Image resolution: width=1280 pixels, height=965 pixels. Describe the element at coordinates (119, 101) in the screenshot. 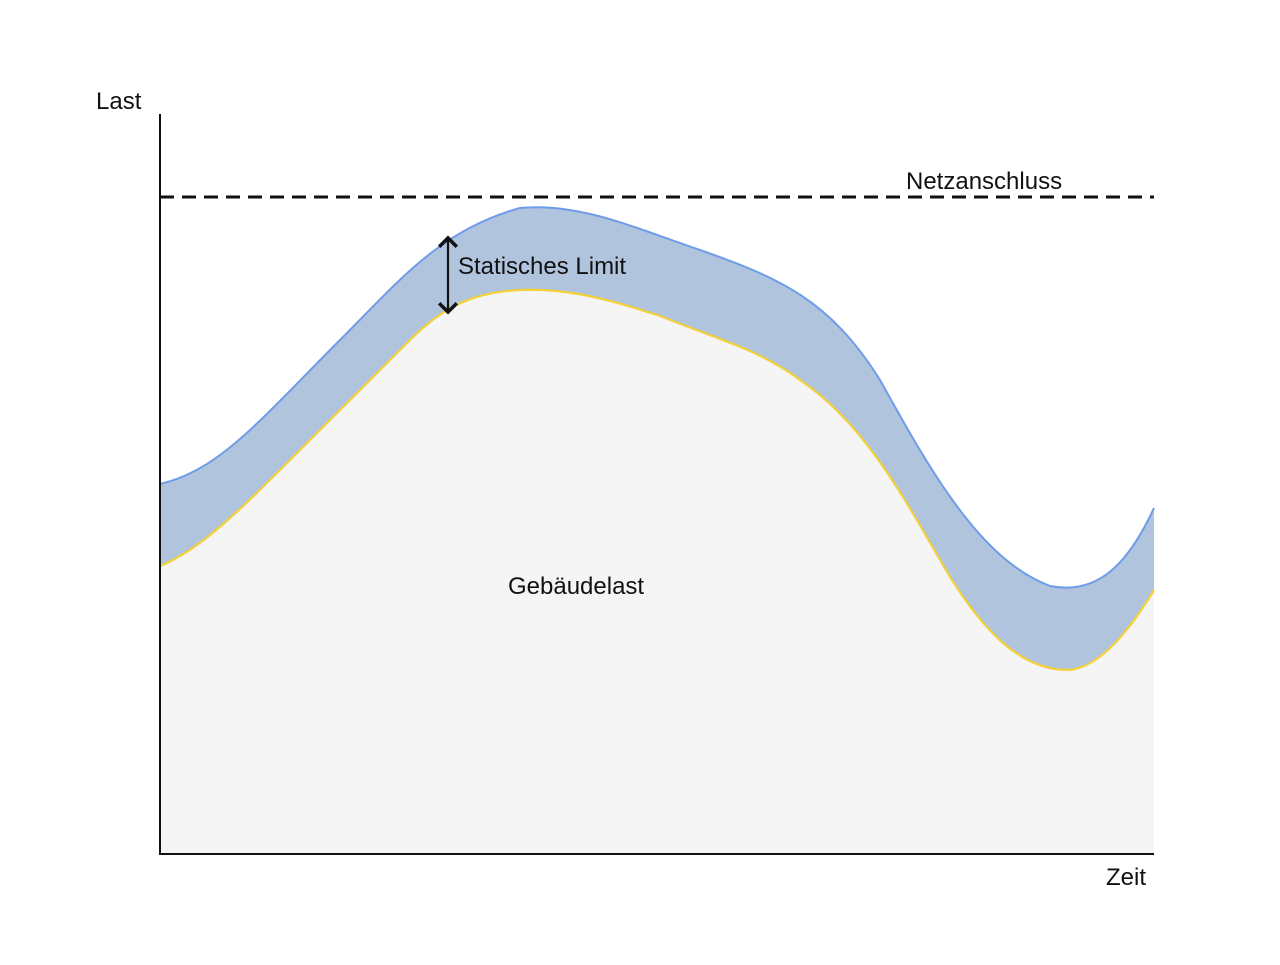

I see `y-axis-label: Last` at that location.